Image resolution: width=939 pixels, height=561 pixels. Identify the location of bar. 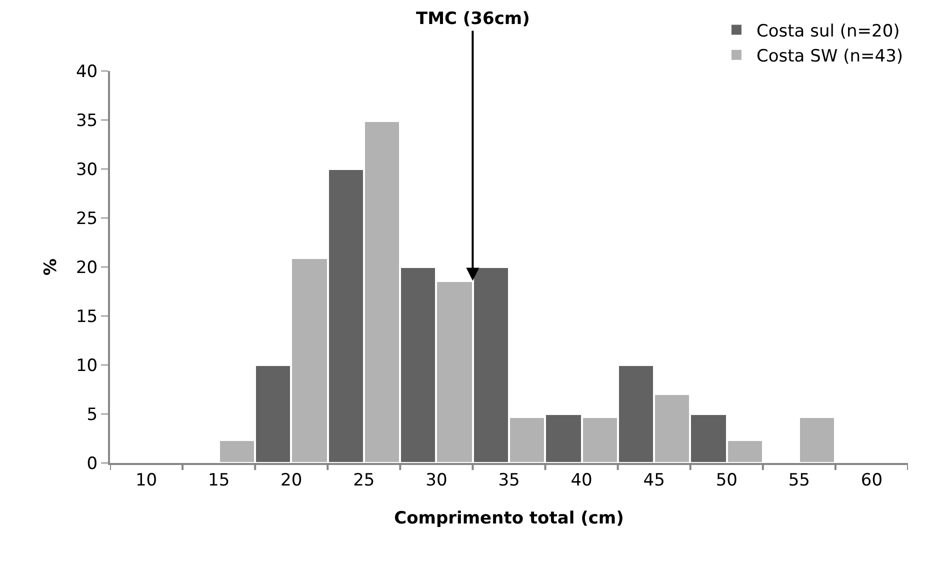
(817, 439).